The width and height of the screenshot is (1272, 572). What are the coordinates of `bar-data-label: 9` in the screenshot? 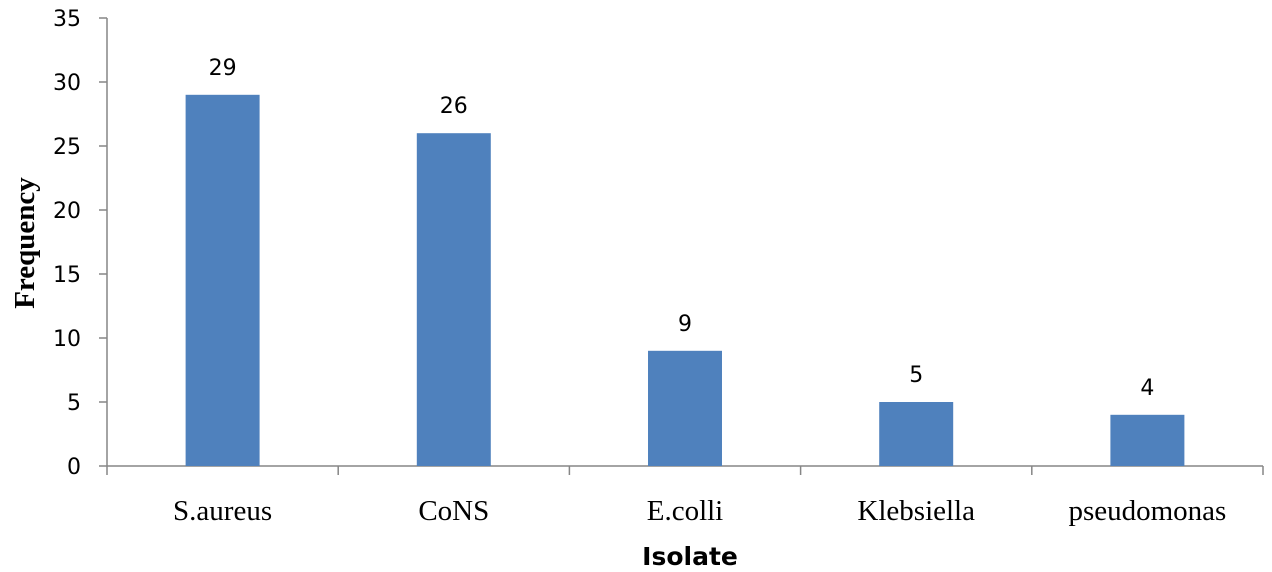 It's located at (685, 324).